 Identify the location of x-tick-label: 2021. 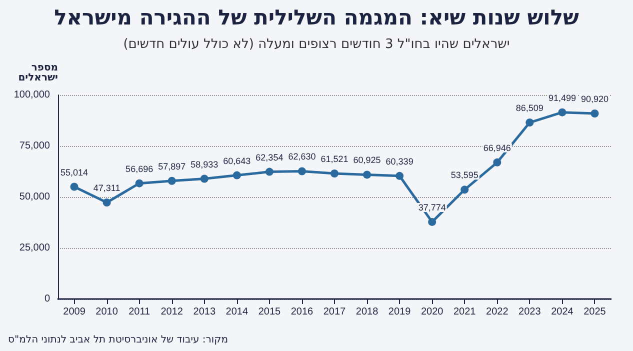
(464, 312).